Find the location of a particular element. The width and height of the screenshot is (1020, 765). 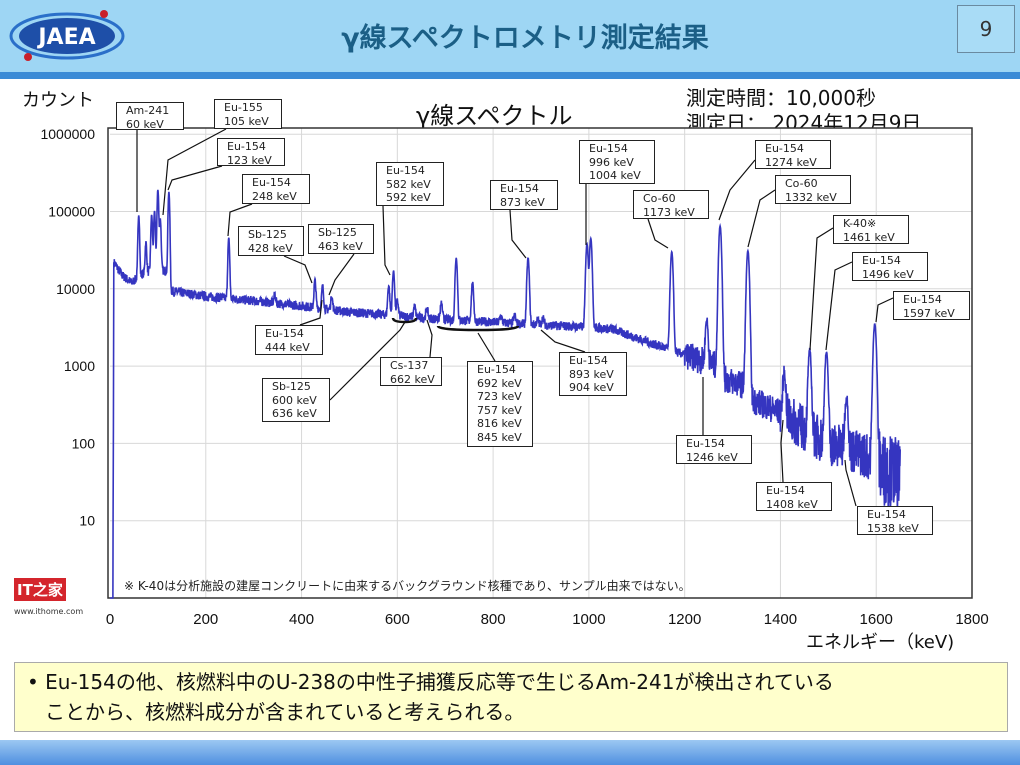

footer-bar is located at coordinates (510, 752).